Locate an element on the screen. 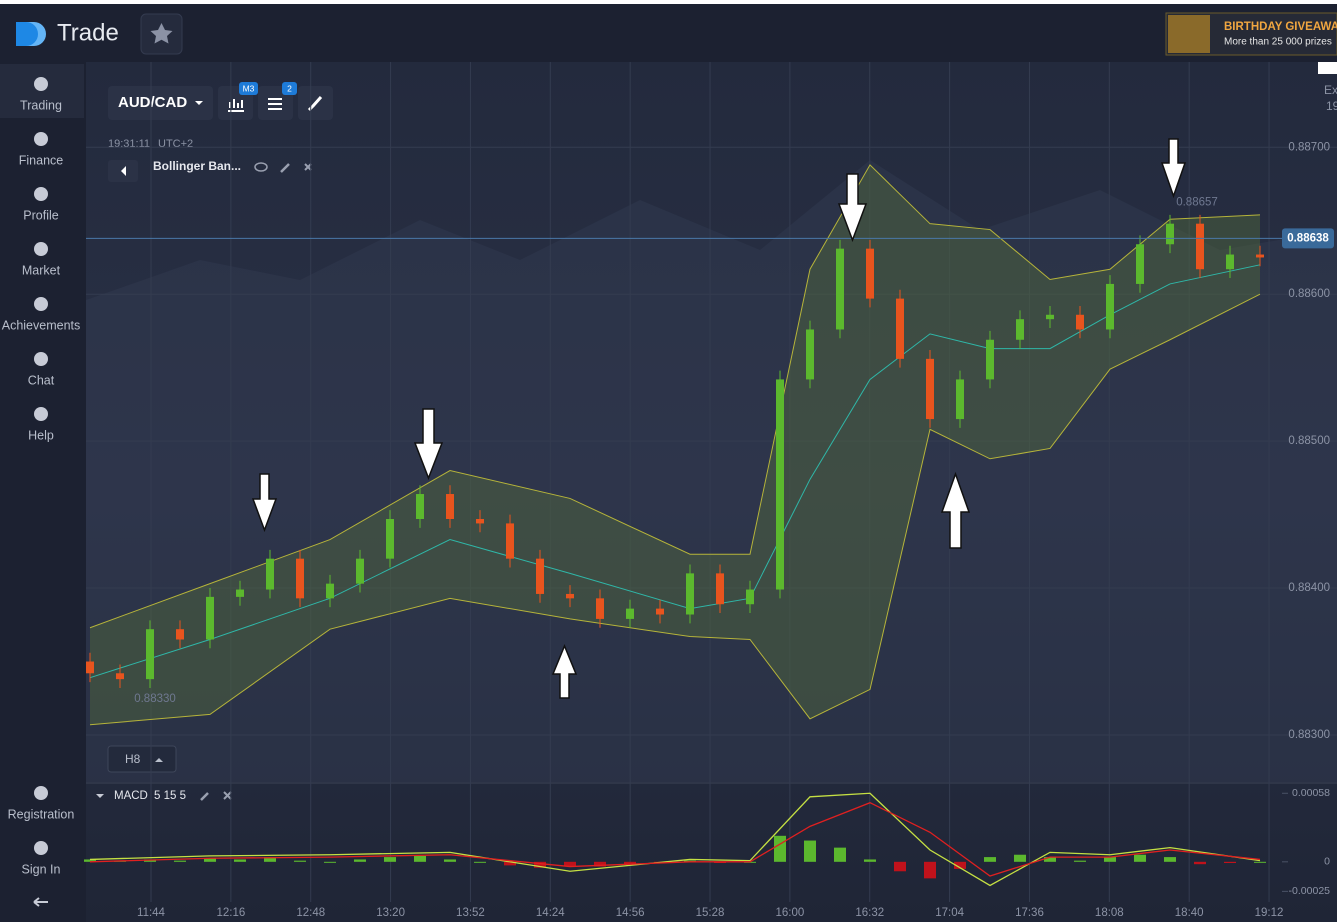  indicators-icon is located at coordinates (275, 104).